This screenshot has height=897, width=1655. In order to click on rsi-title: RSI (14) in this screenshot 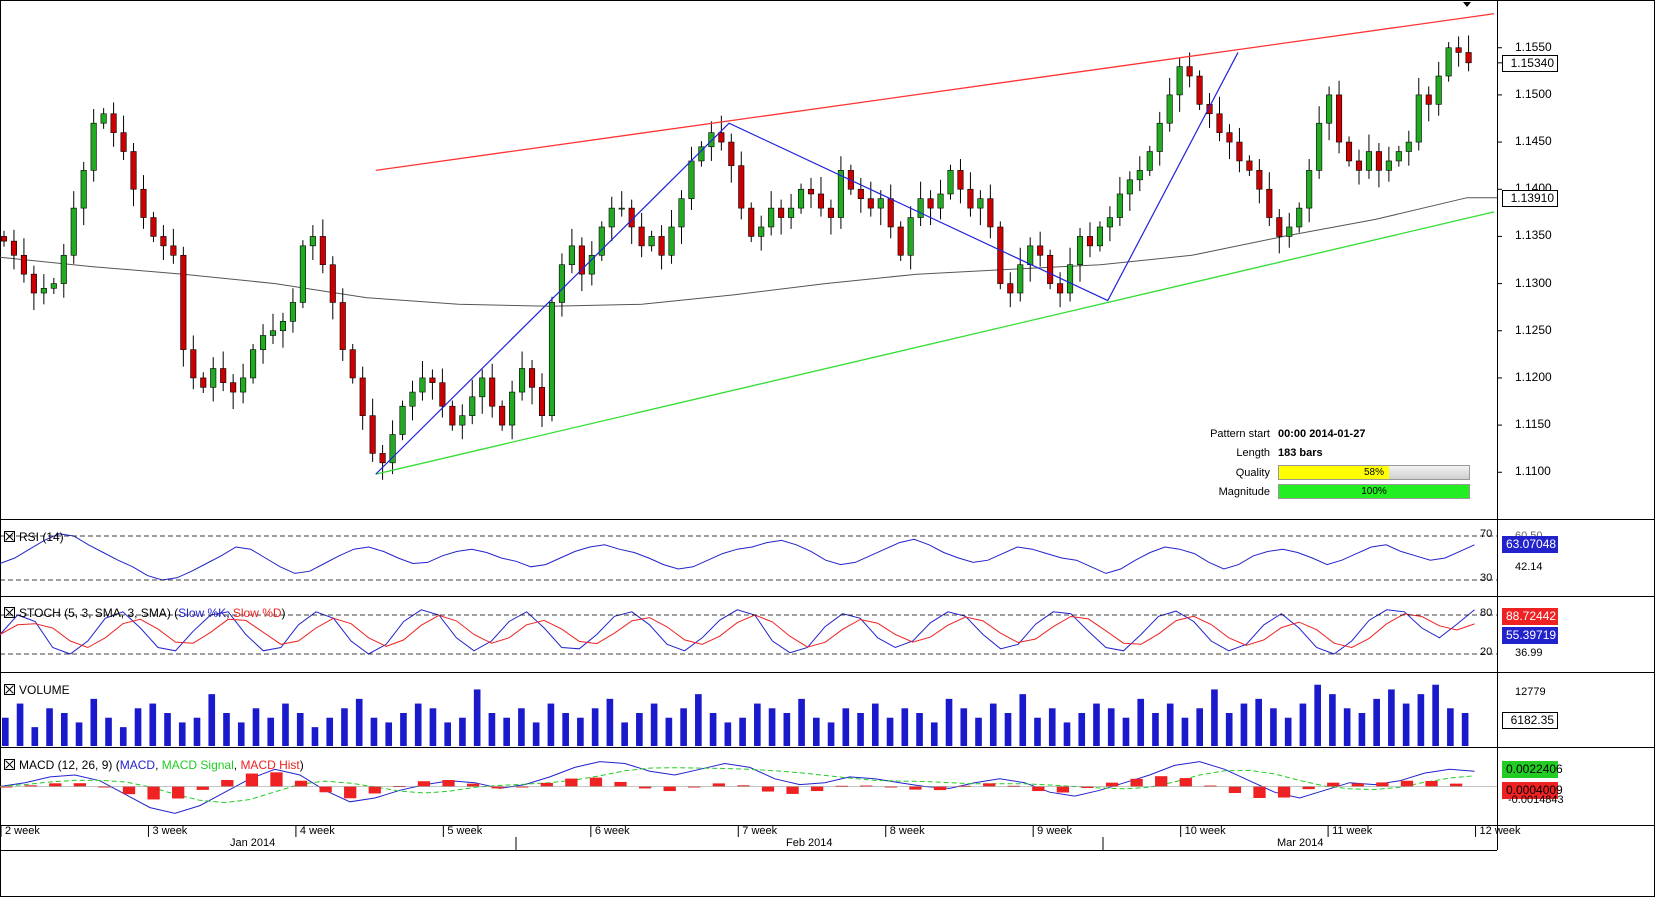, I will do `click(34, 537)`.